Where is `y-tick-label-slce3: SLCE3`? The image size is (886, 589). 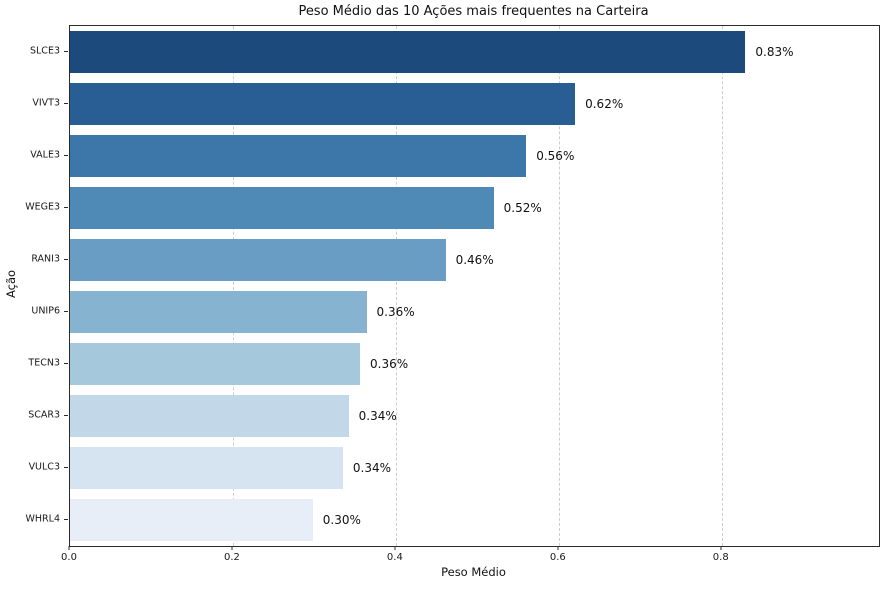
y-tick-label-slce3: SLCE3 is located at coordinates (44, 51).